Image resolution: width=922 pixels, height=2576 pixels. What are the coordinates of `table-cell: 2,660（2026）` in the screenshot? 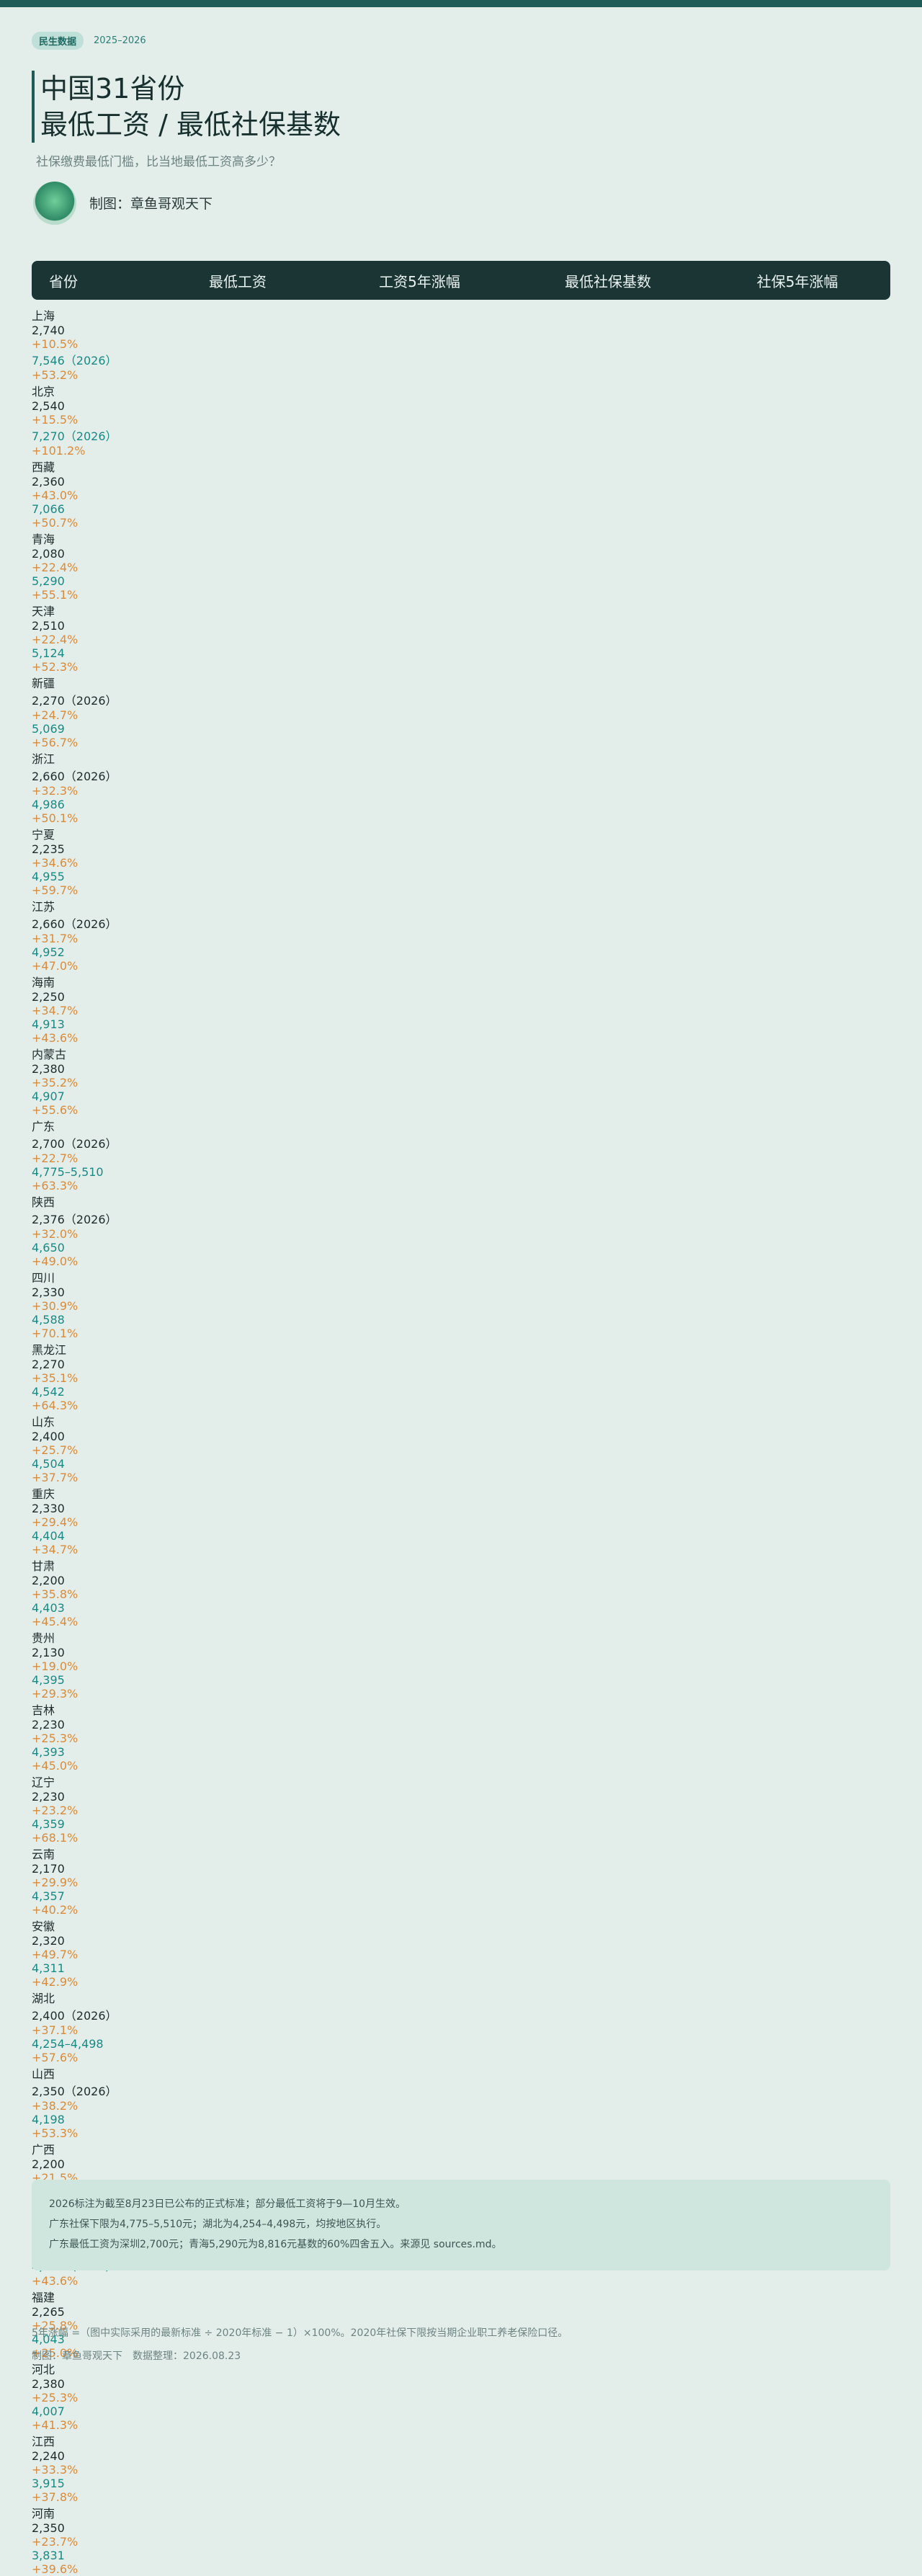 It's located at (74, 924).